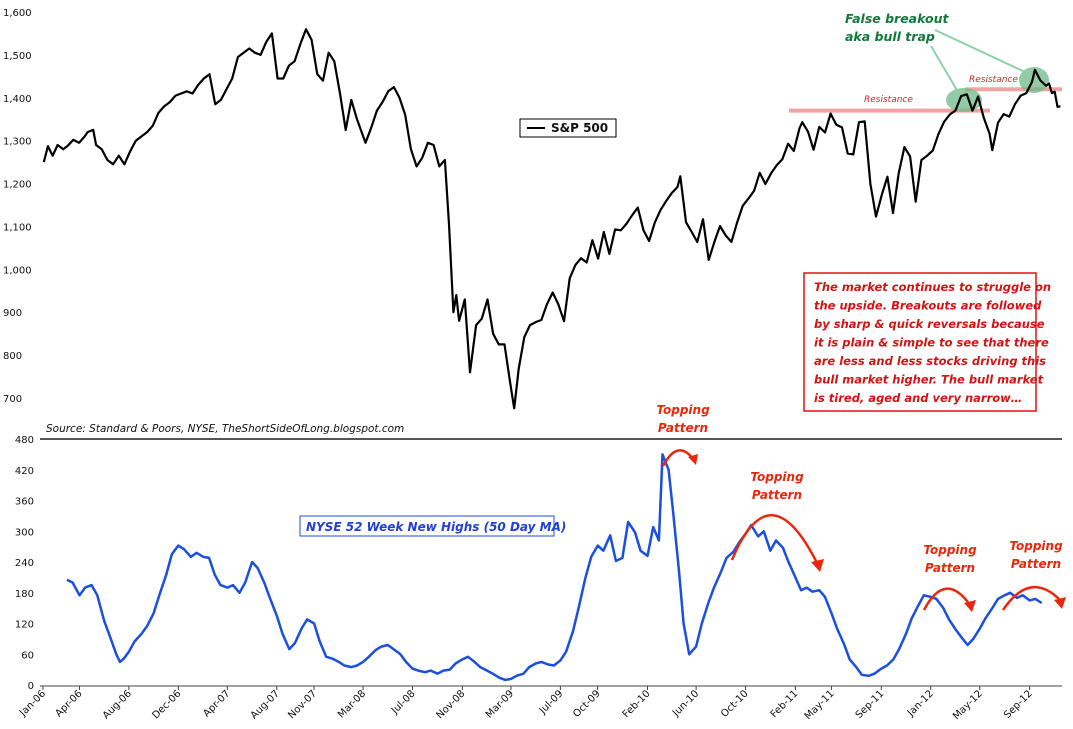  Describe the element at coordinates (997, 89) in the screenshot. I see `breakout-highlights` at that location.